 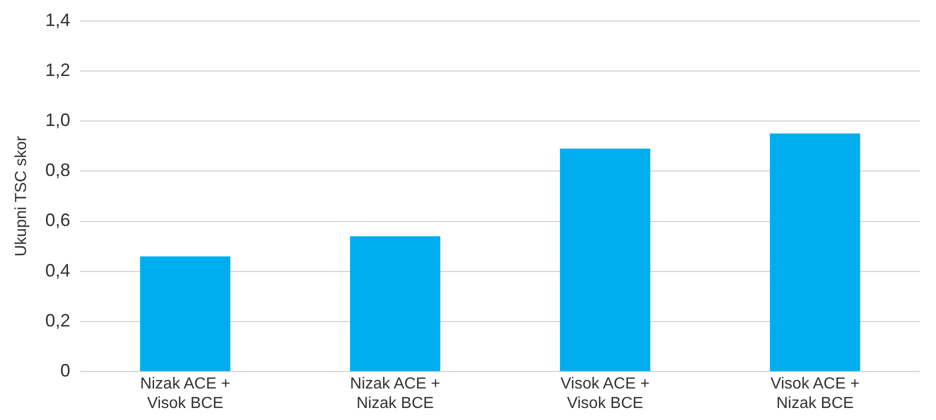 What do you see at coordinates (57, 320) in the screenshot?
I see `y-tick-label: 0,2` at bounding box center [57, 320].